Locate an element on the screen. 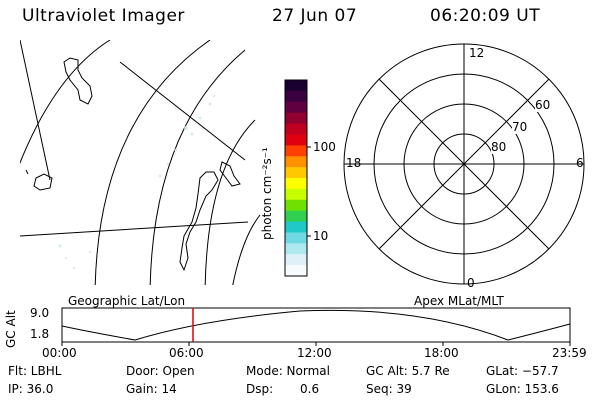 This screenshot has height=400, width=600. timeline-right-label: Apex MLat/MLT is located at coordinates (459, 301).